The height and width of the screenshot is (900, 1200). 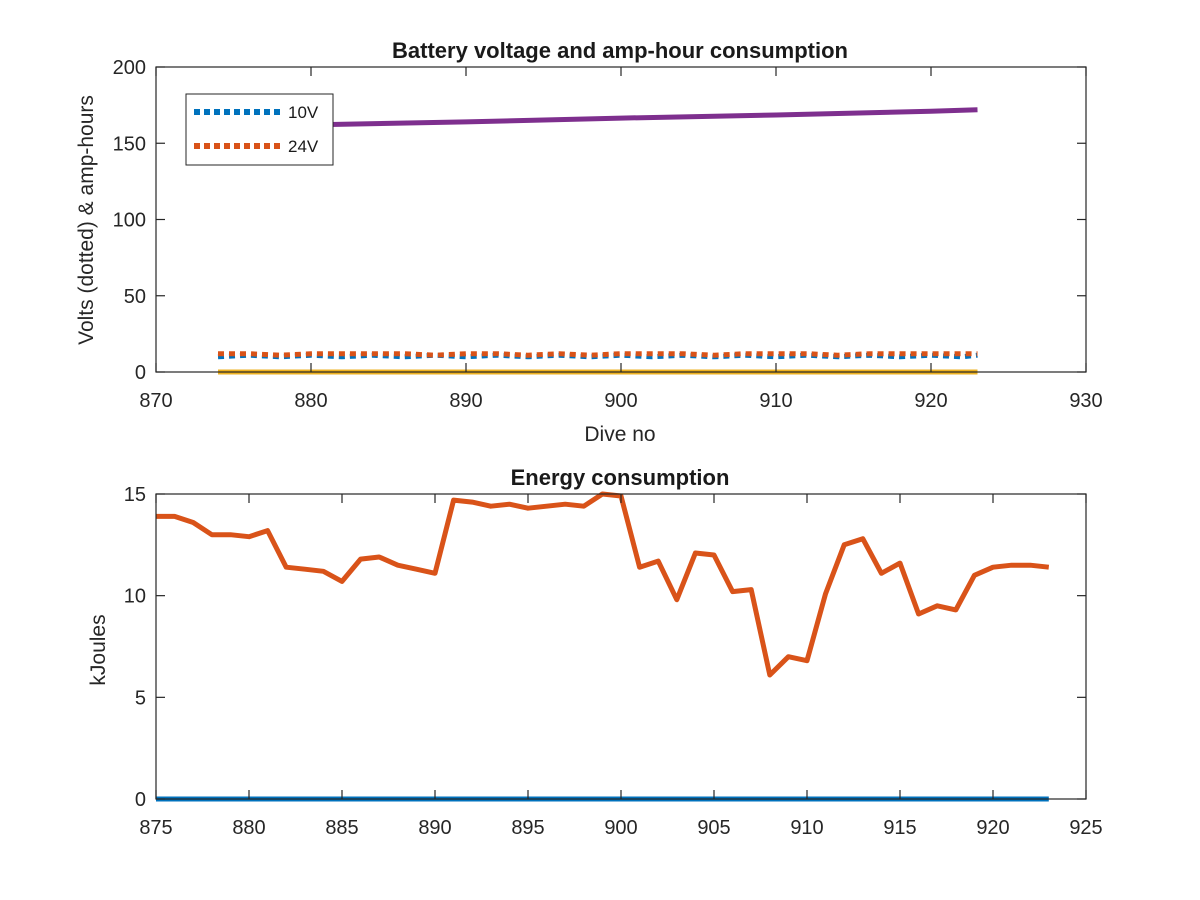 What do you see at coordinates (434, 828) in the screenshot?
I see `energy-chart-x-tick-label: 890` at bounding box center [434, 828].